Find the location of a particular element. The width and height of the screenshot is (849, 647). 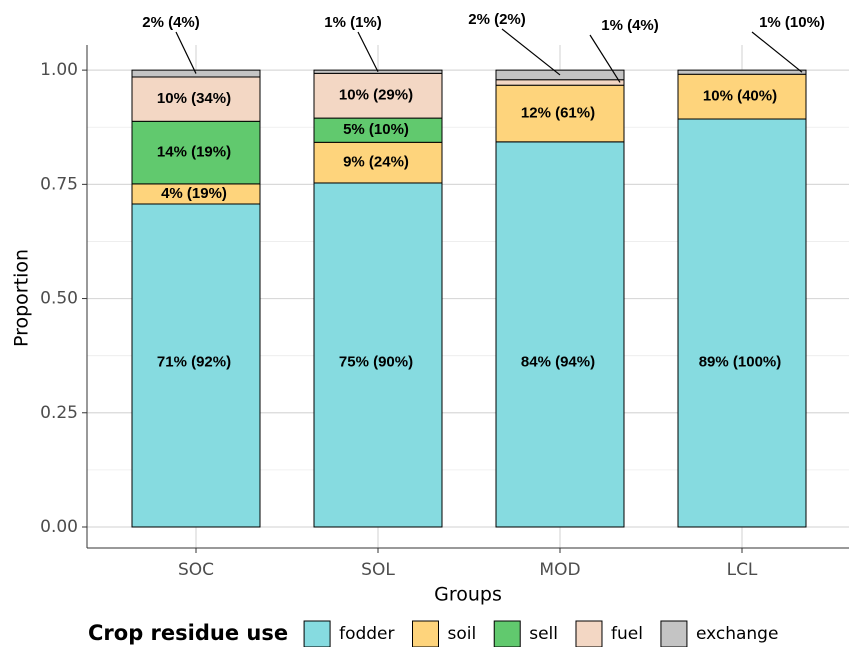

value-label: 5% (10%) is located at coordinates (376, 129).